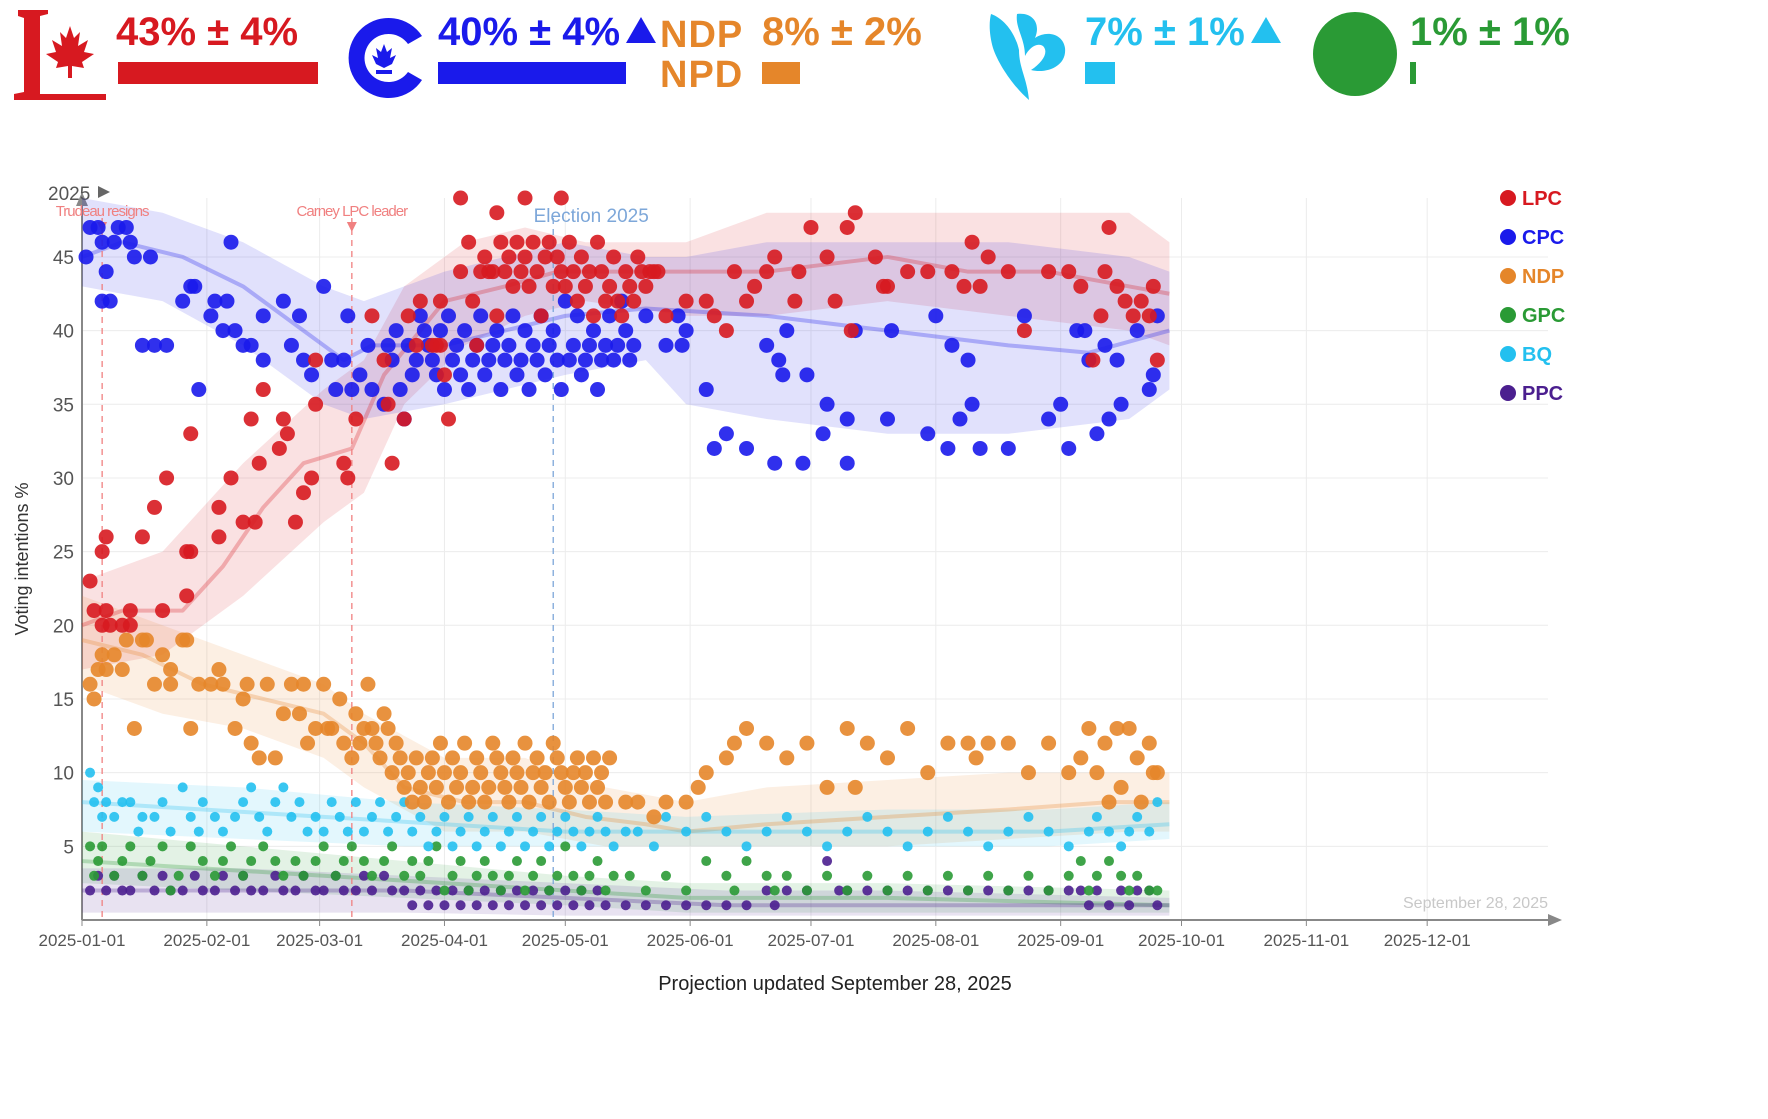 The height and width of the screenshot is (1119, 1768). Describe the element at coordinates (591, 216) in the screenshot. I see `event-label: Election 2025` at that location.